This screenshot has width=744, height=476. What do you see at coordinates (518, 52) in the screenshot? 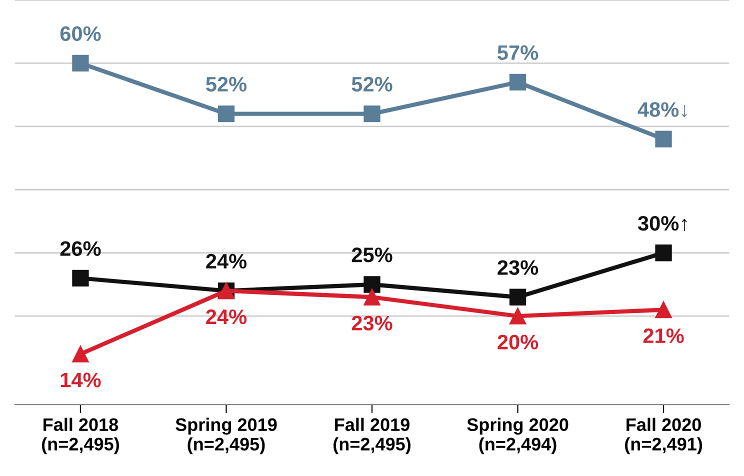
I see `data-label: 57%` at bounding box center [518, 52].